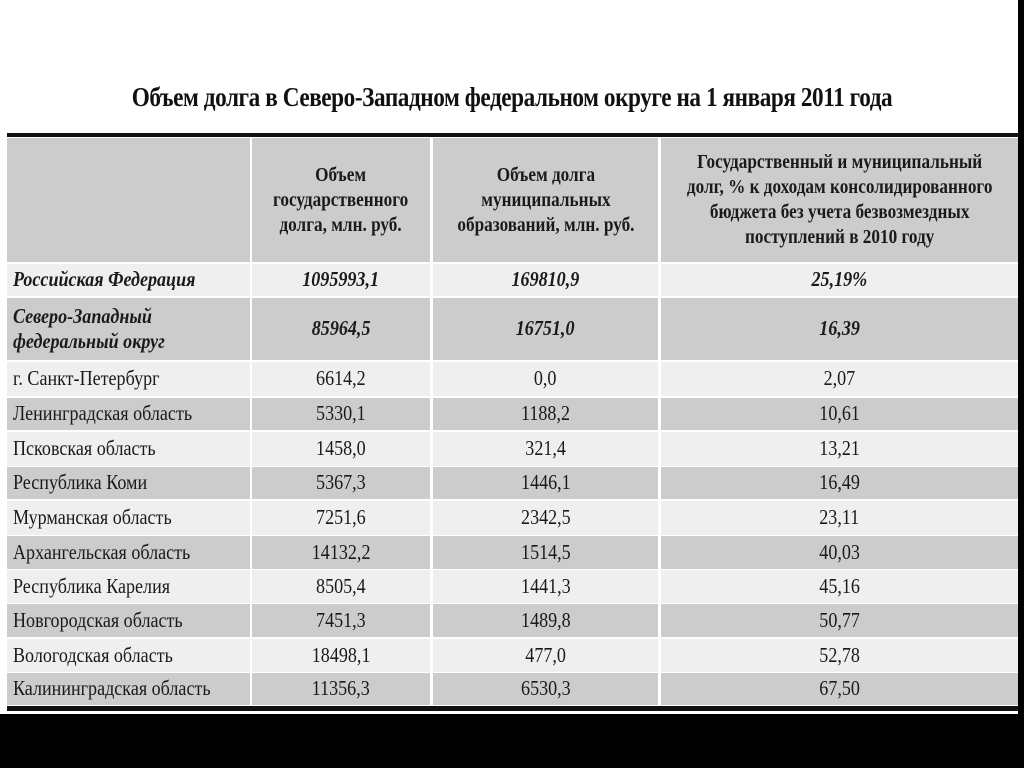 The width and height of the screenshot is (1024, 768). I want to click on cell-municipal-debt: 1489,8, so click(545, 620).